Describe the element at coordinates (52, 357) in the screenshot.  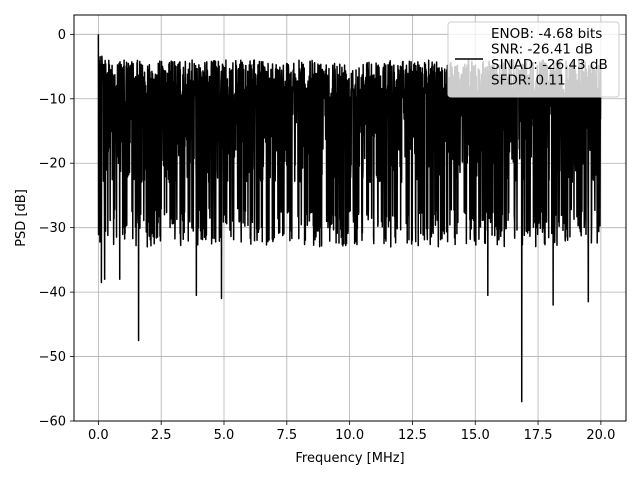
I see `y-tick-label: −50` at that location.